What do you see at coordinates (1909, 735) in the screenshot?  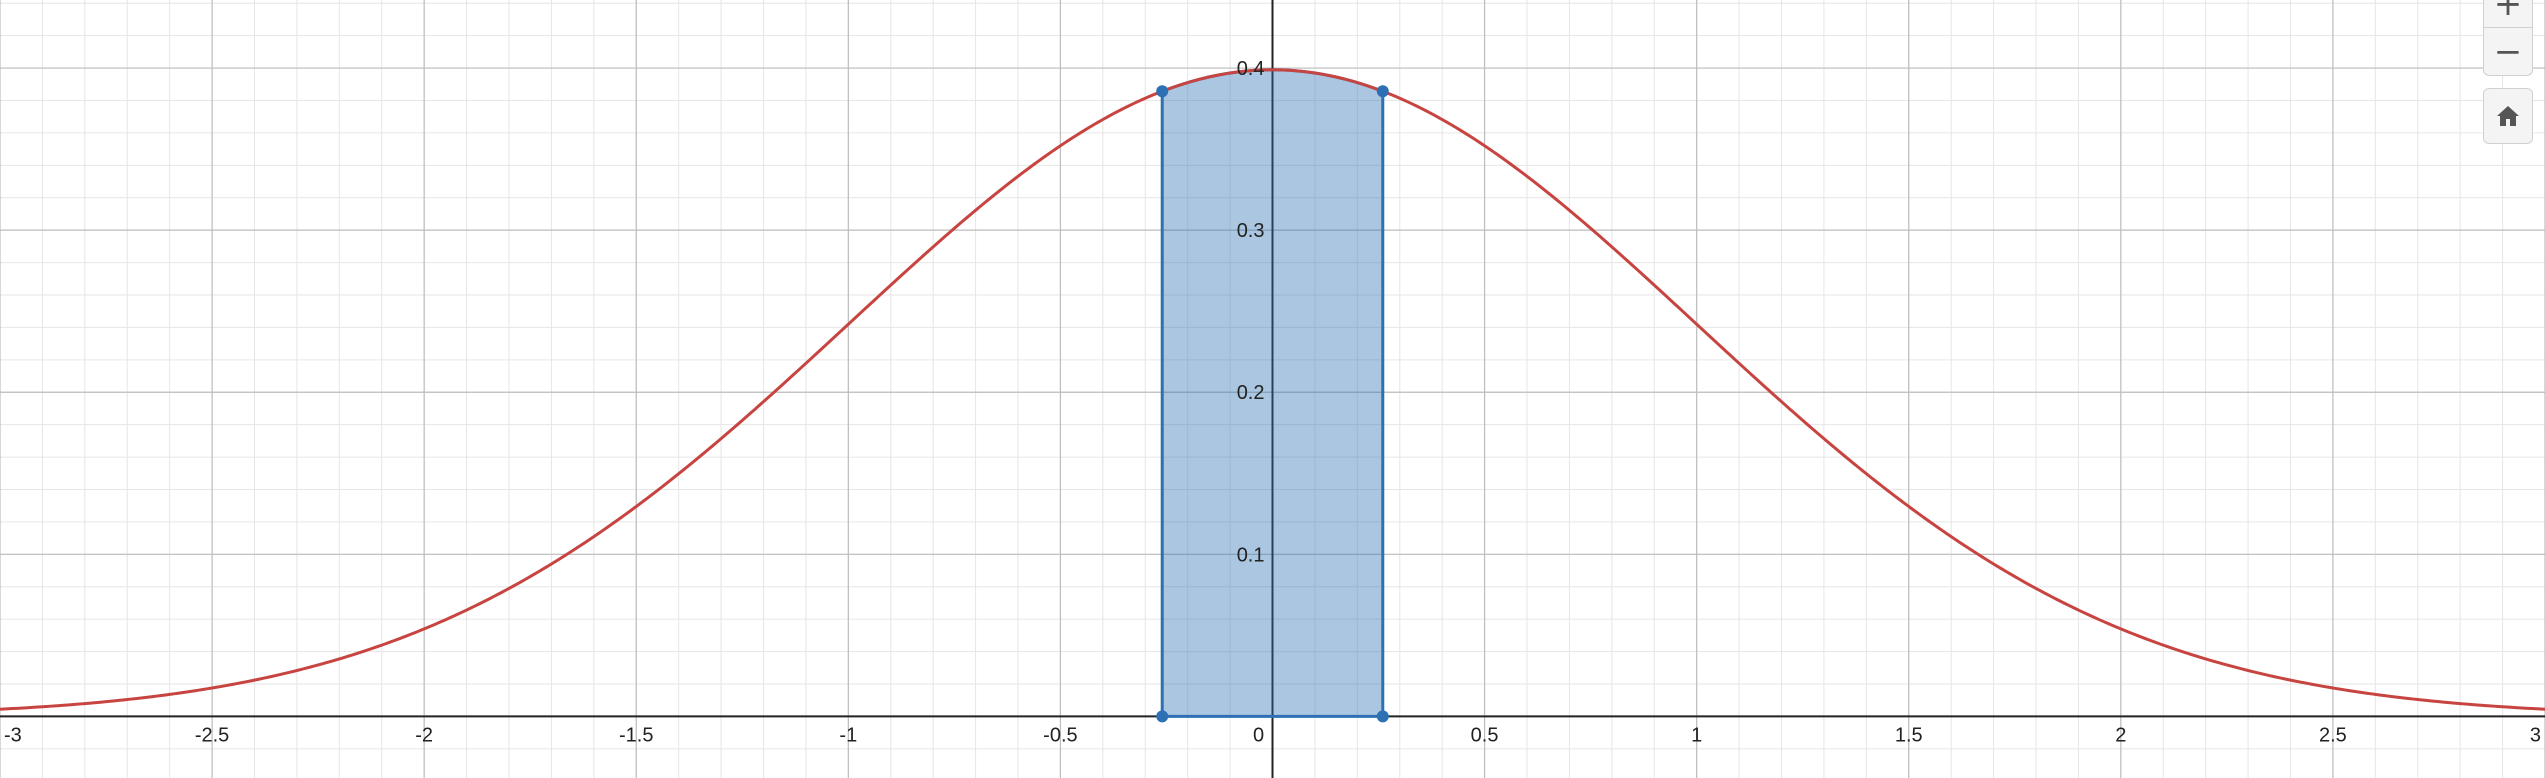 I see `x-tick-label: 1.5` at bounding box center [1909, 735].